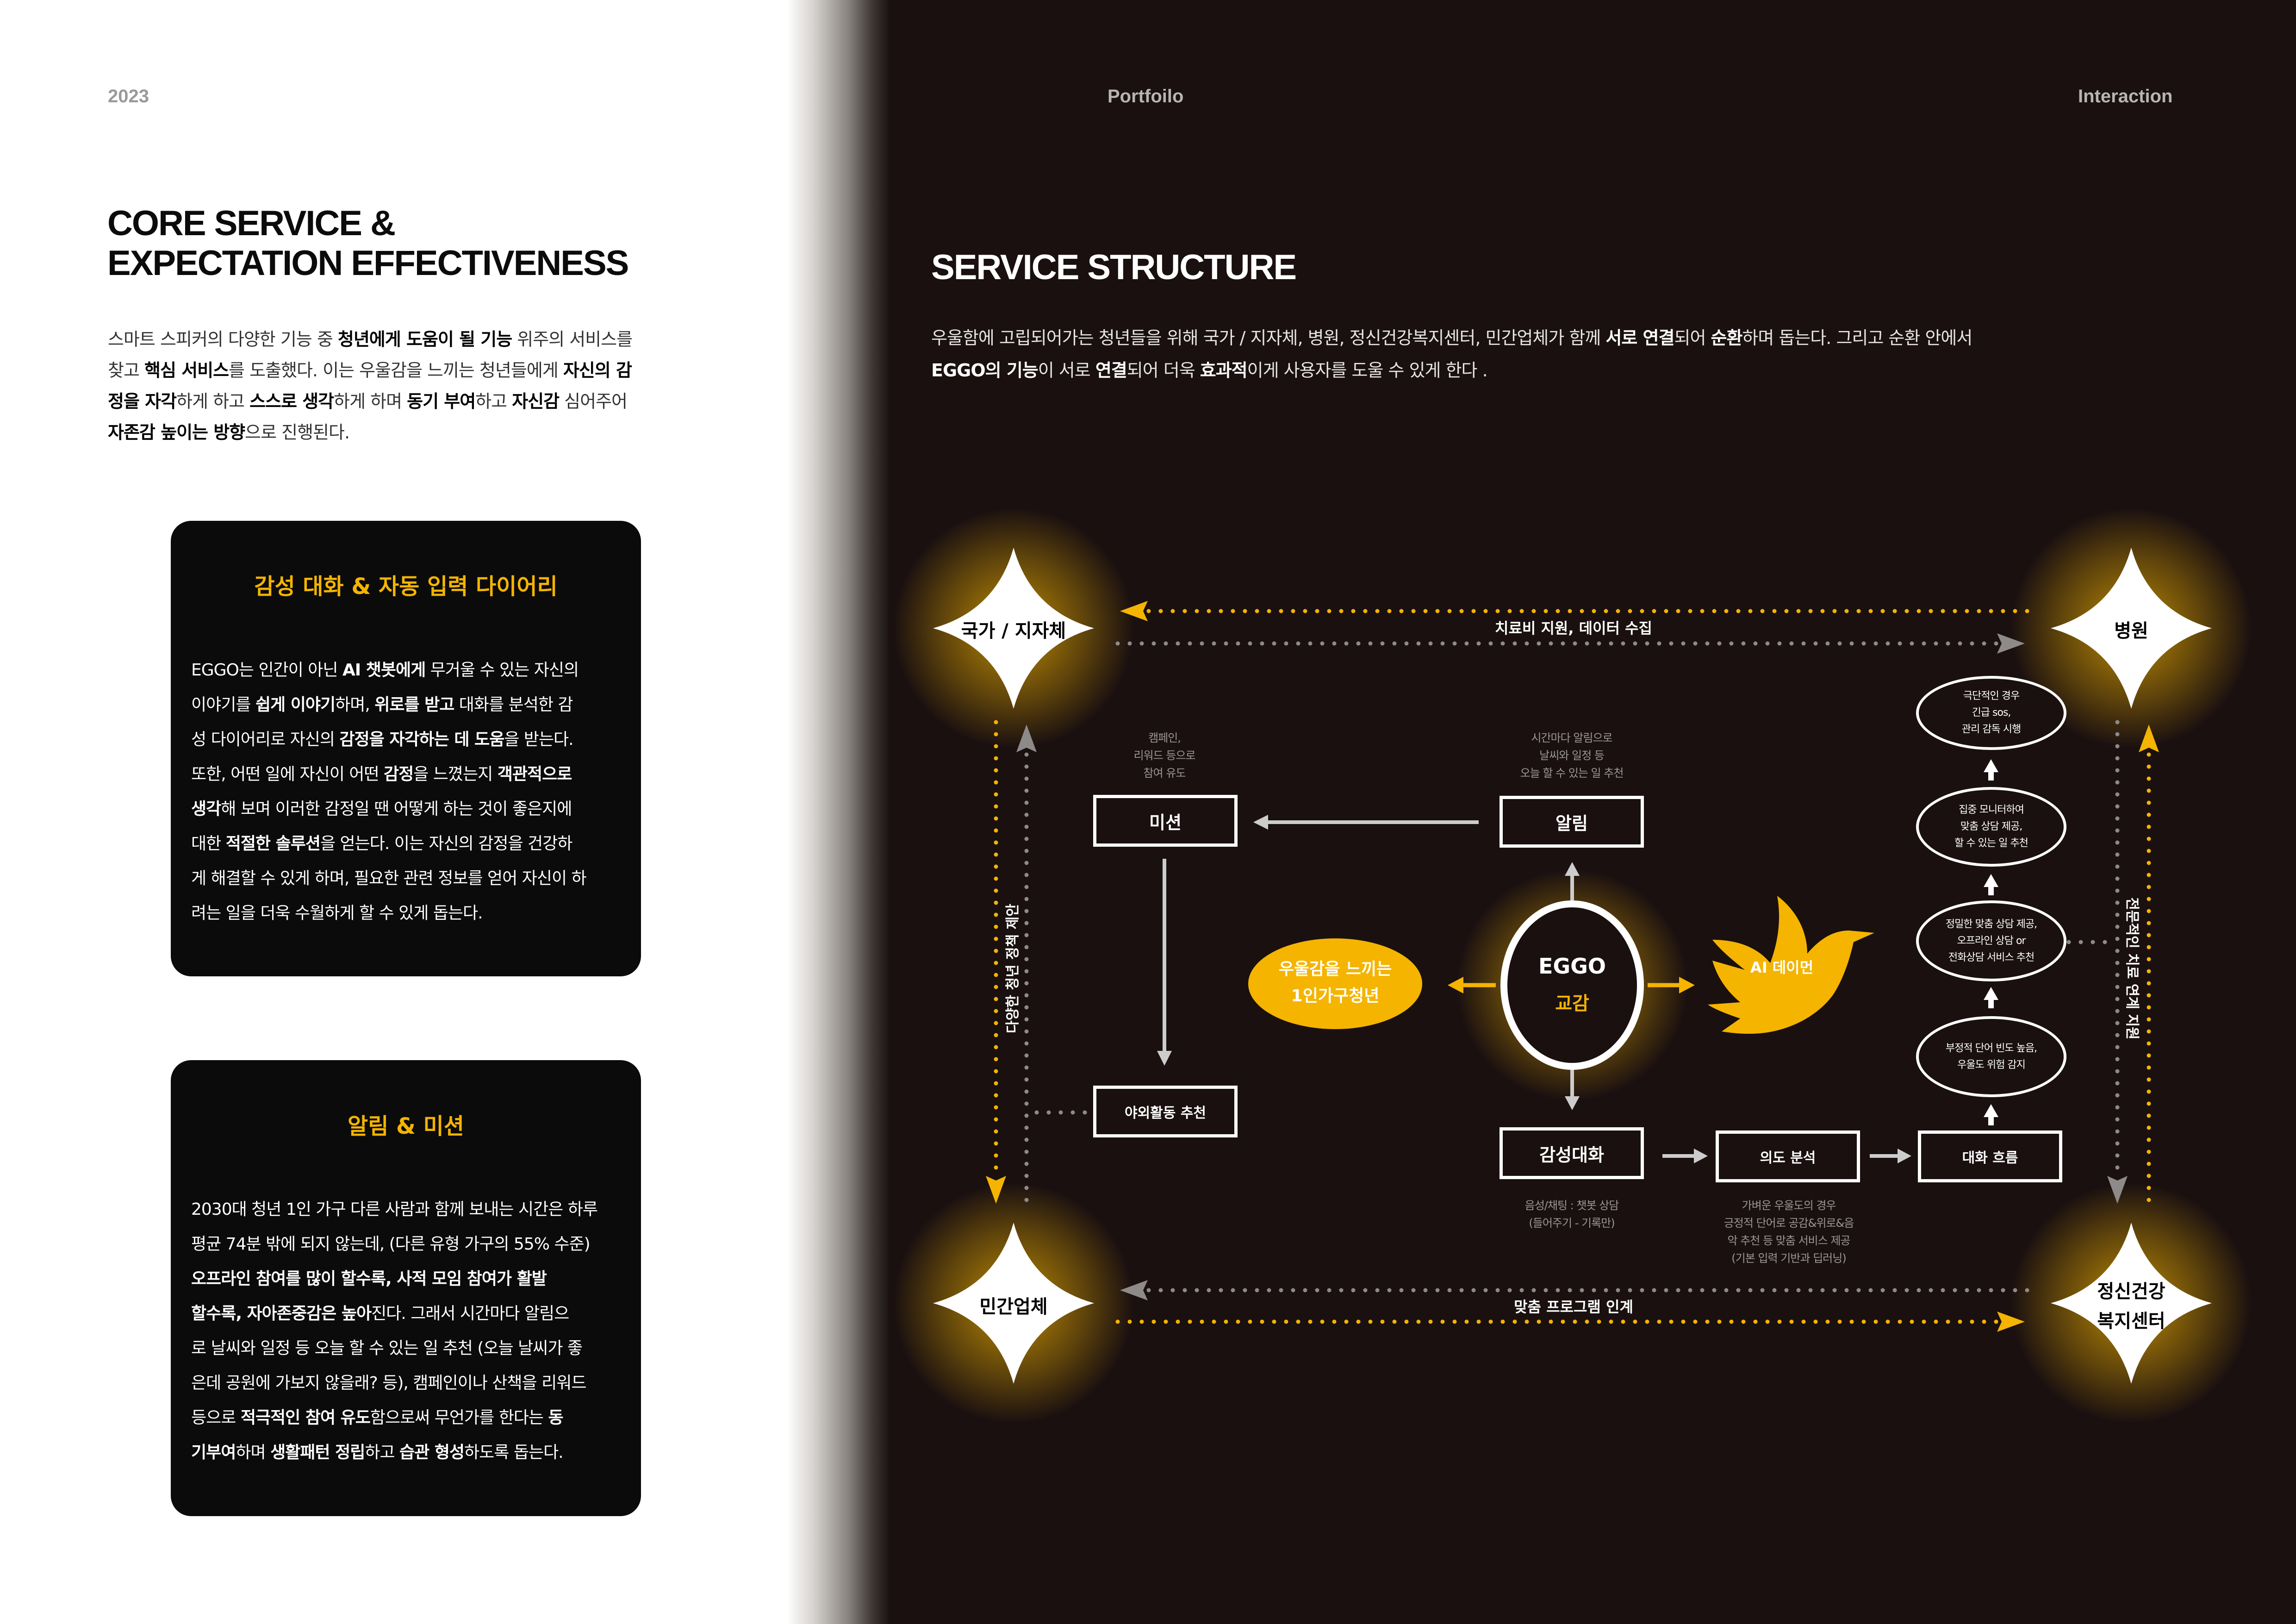  I want to click on left-title-line2: EXPECTATION EFFECTIVENESS, so click(368, 263).